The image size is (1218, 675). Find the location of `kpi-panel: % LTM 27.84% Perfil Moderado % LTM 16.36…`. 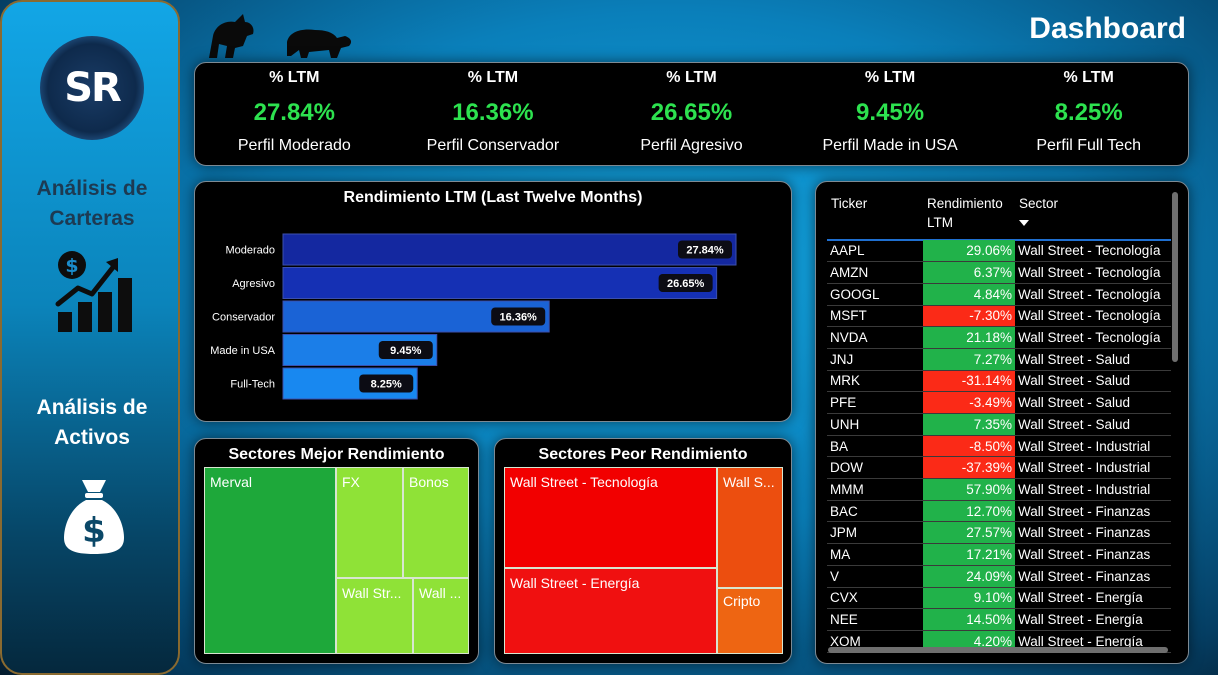

kpi-panel: % LTM 27.84% Perfil Moderado % LTM 16.36… is located at coordinates (691, 114).